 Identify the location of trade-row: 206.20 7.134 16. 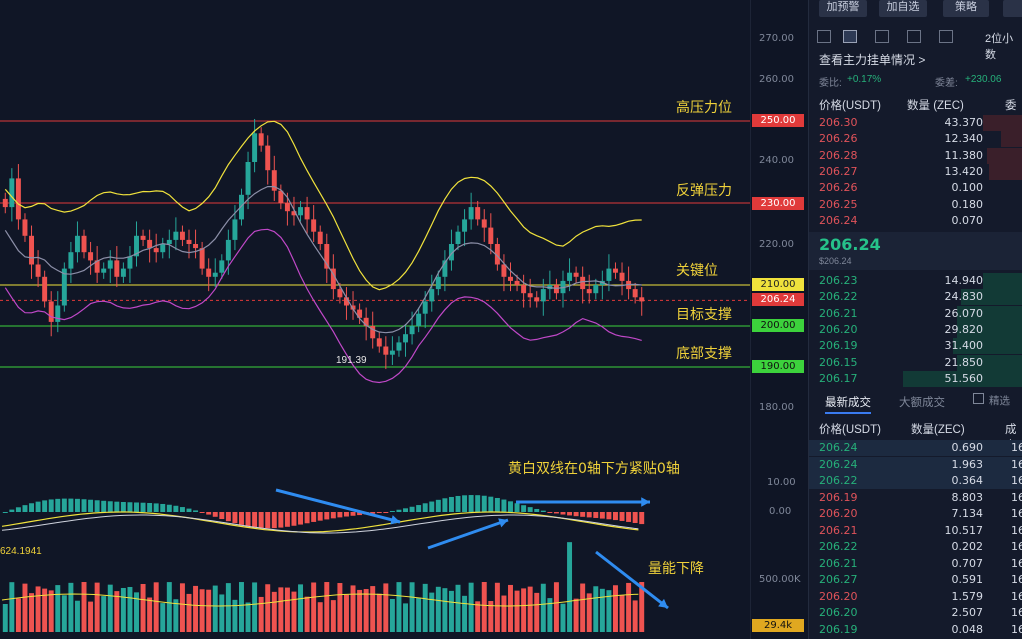
(915, 514).